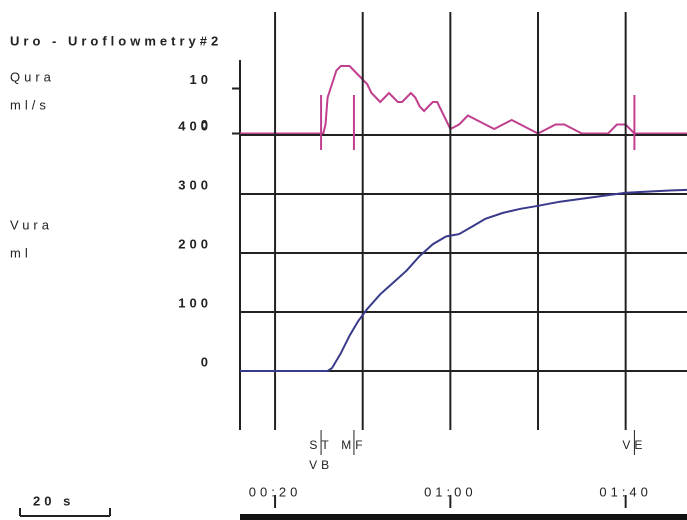 Image resolution: width=687 pixels, height=520 pixels. Describe the element at coordinates (625, 491) in the screenshot. I see `x-tick-label: 01:40` at that location.